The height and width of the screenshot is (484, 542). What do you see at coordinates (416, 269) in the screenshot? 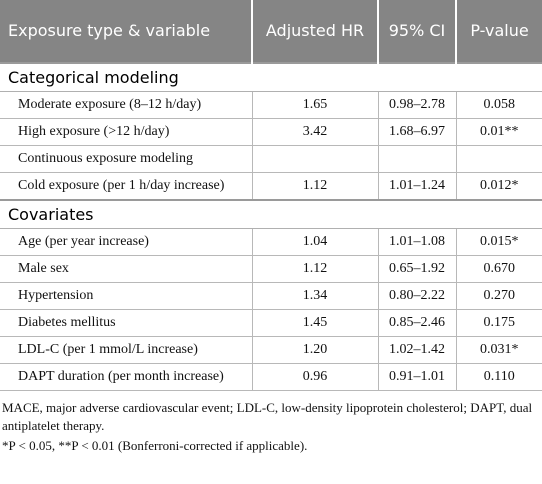
I see `cell: 0.65–1.92` at bounding box center [416, 269].